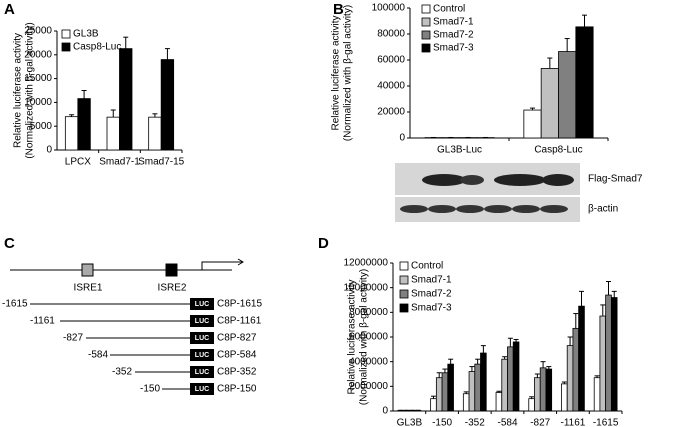 The height and width of the screenshot is (427, 683). Describe the element at coordinates (78, 162) in the screenshot. I see `x-tick-label: LPCX` at that location.